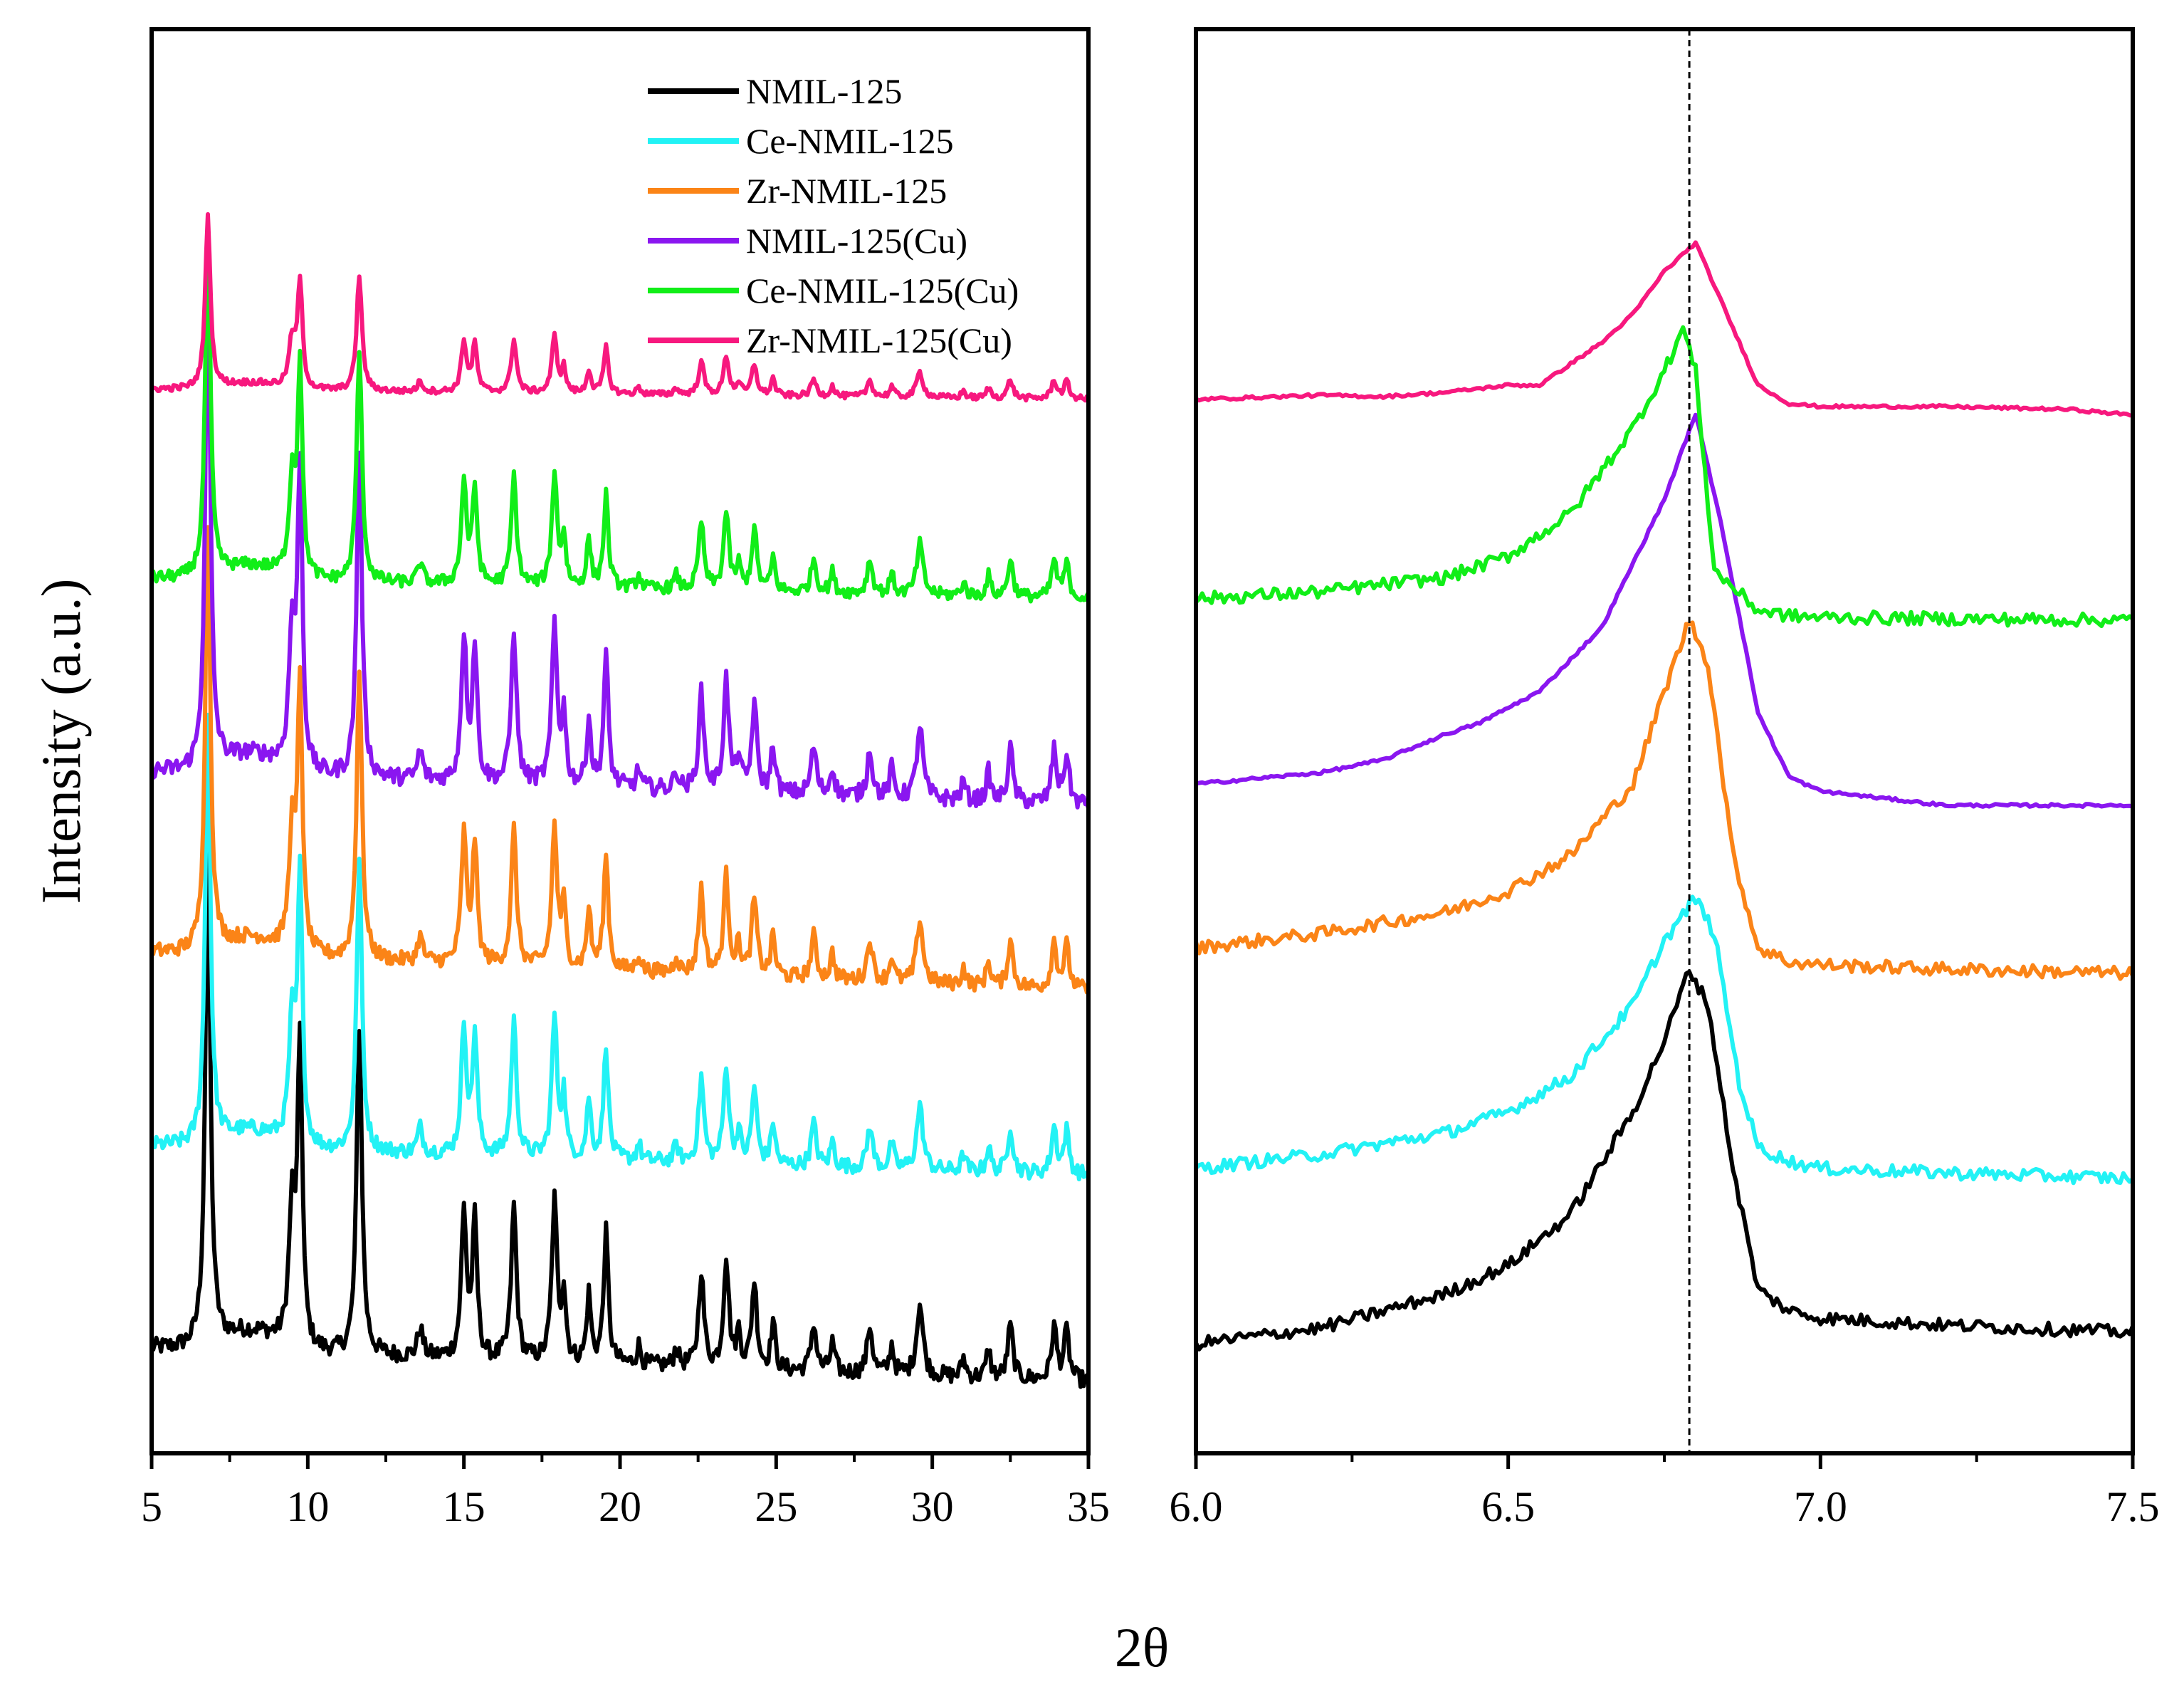 This screenshot has width=2184, height=1694. I want to click on left-x-ticks: 5 10 15 20 25 30 35, so click(625, 1491).